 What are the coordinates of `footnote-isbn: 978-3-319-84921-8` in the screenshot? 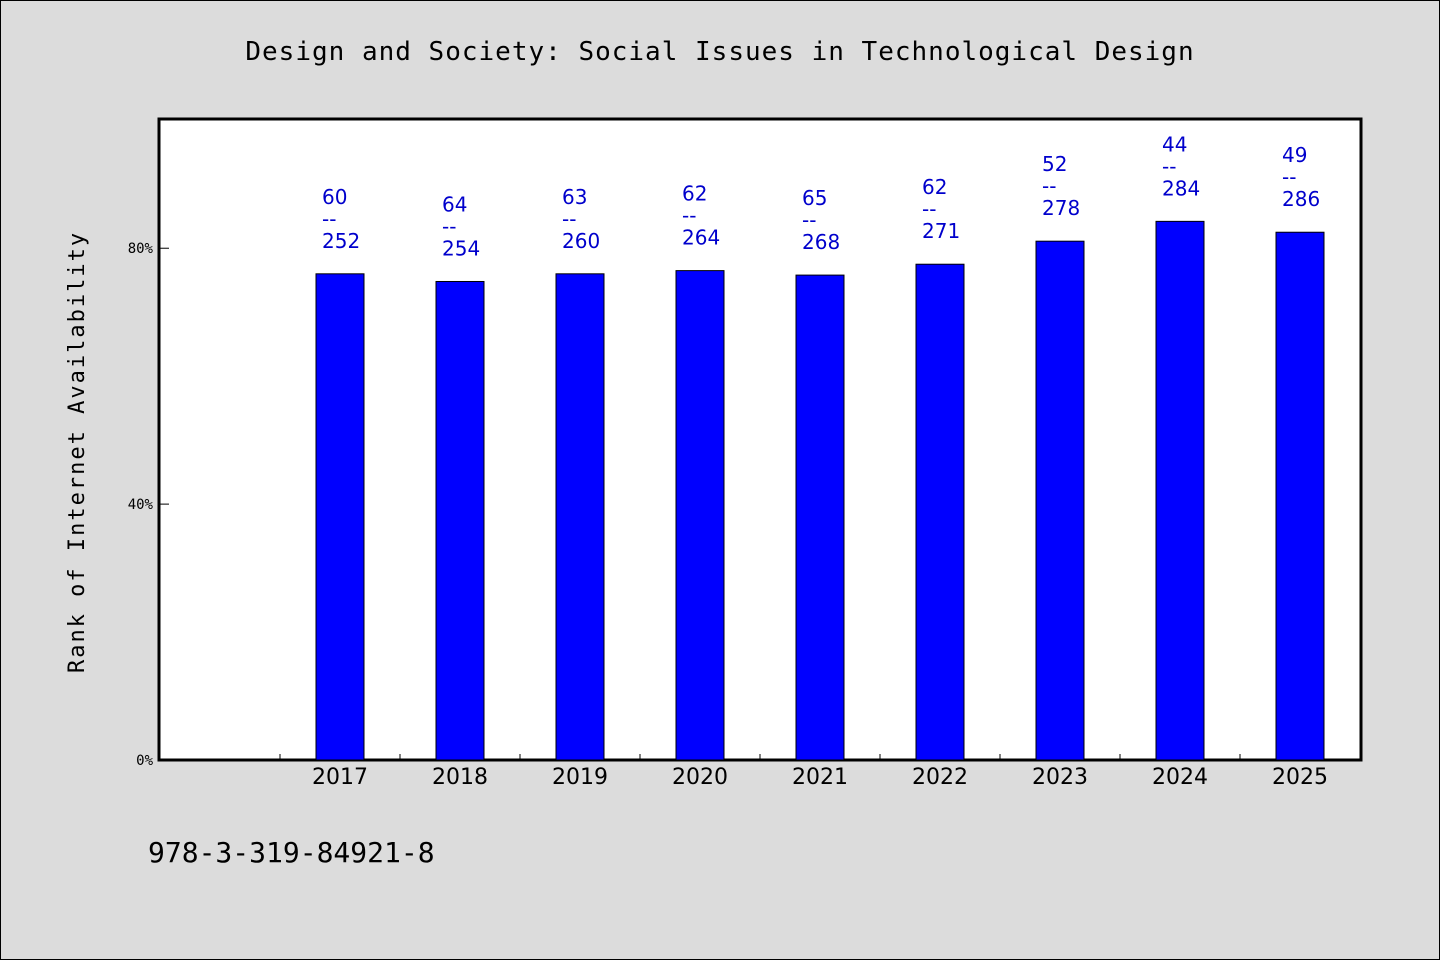 It's located at (291, 852).